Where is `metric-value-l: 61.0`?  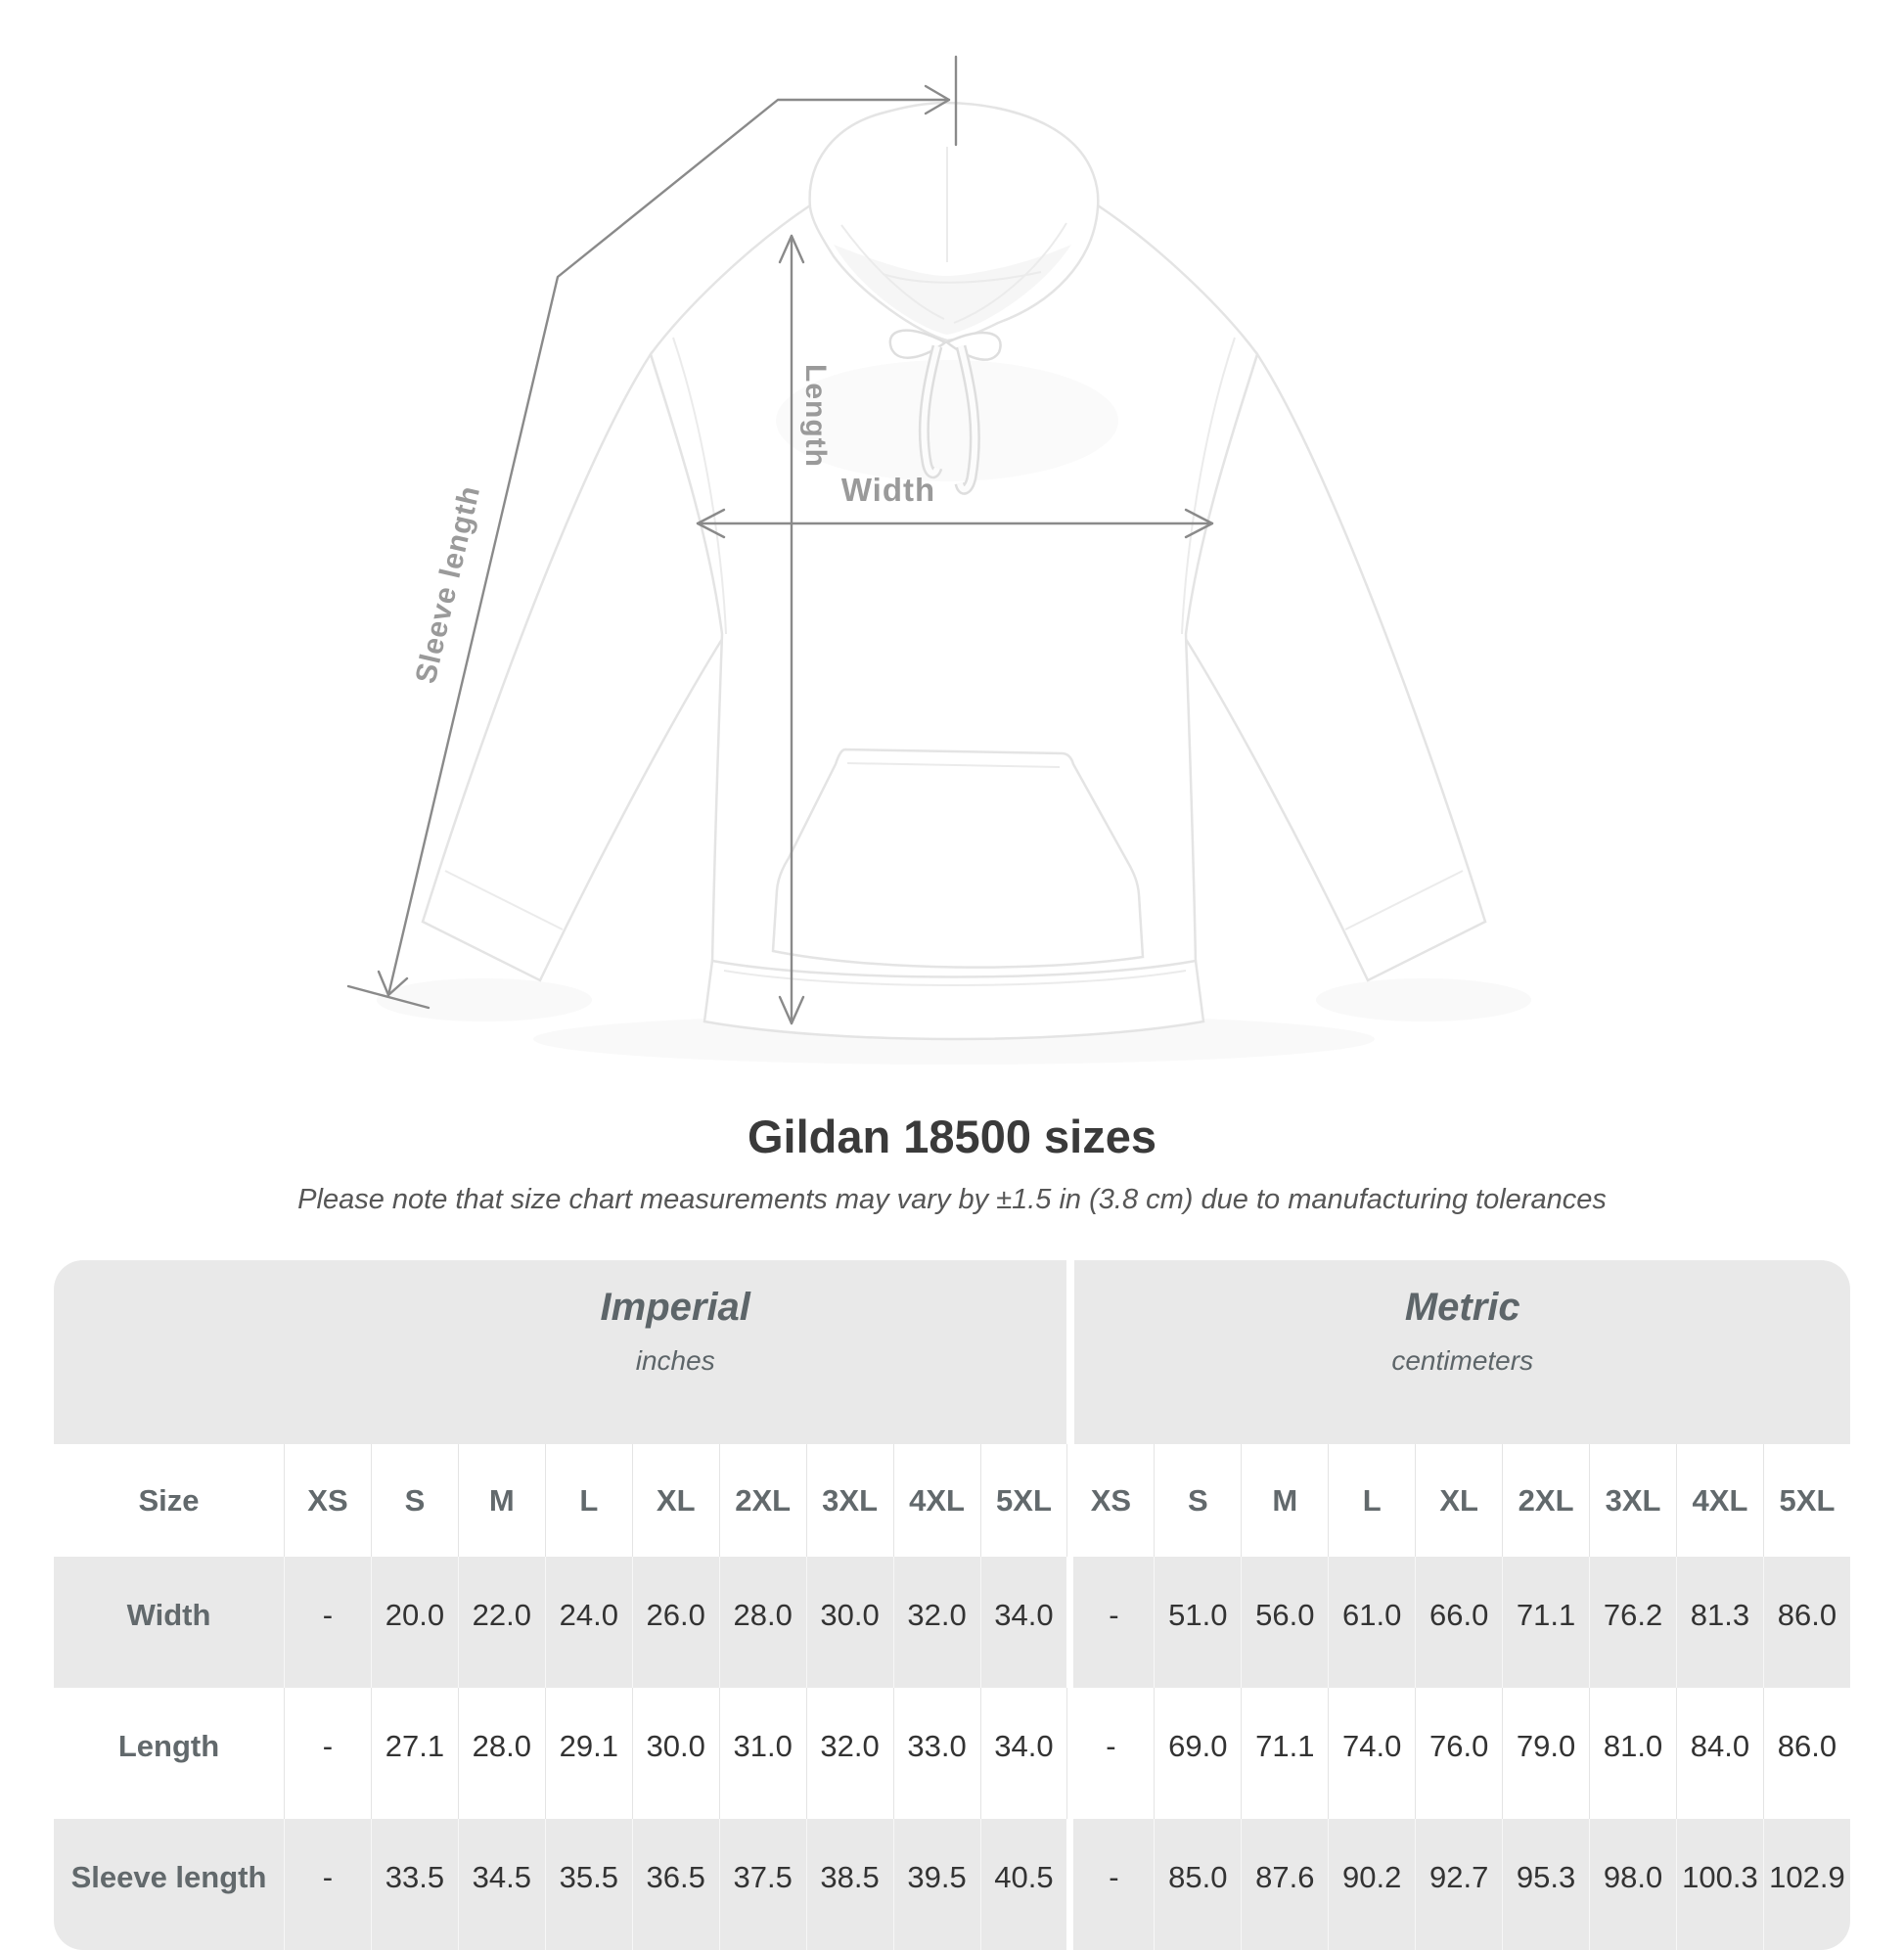 metric-value-l: 61.0 is located at coordinates (1372, 1623).